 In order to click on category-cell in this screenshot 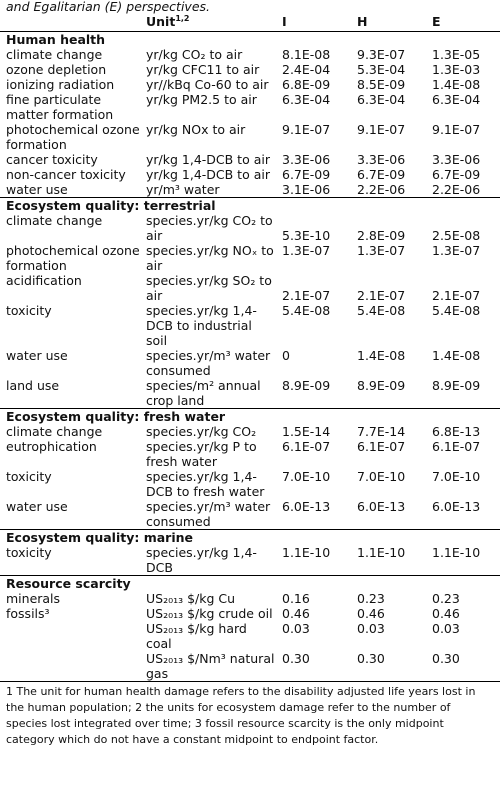, I will do `click(70, 666)`.